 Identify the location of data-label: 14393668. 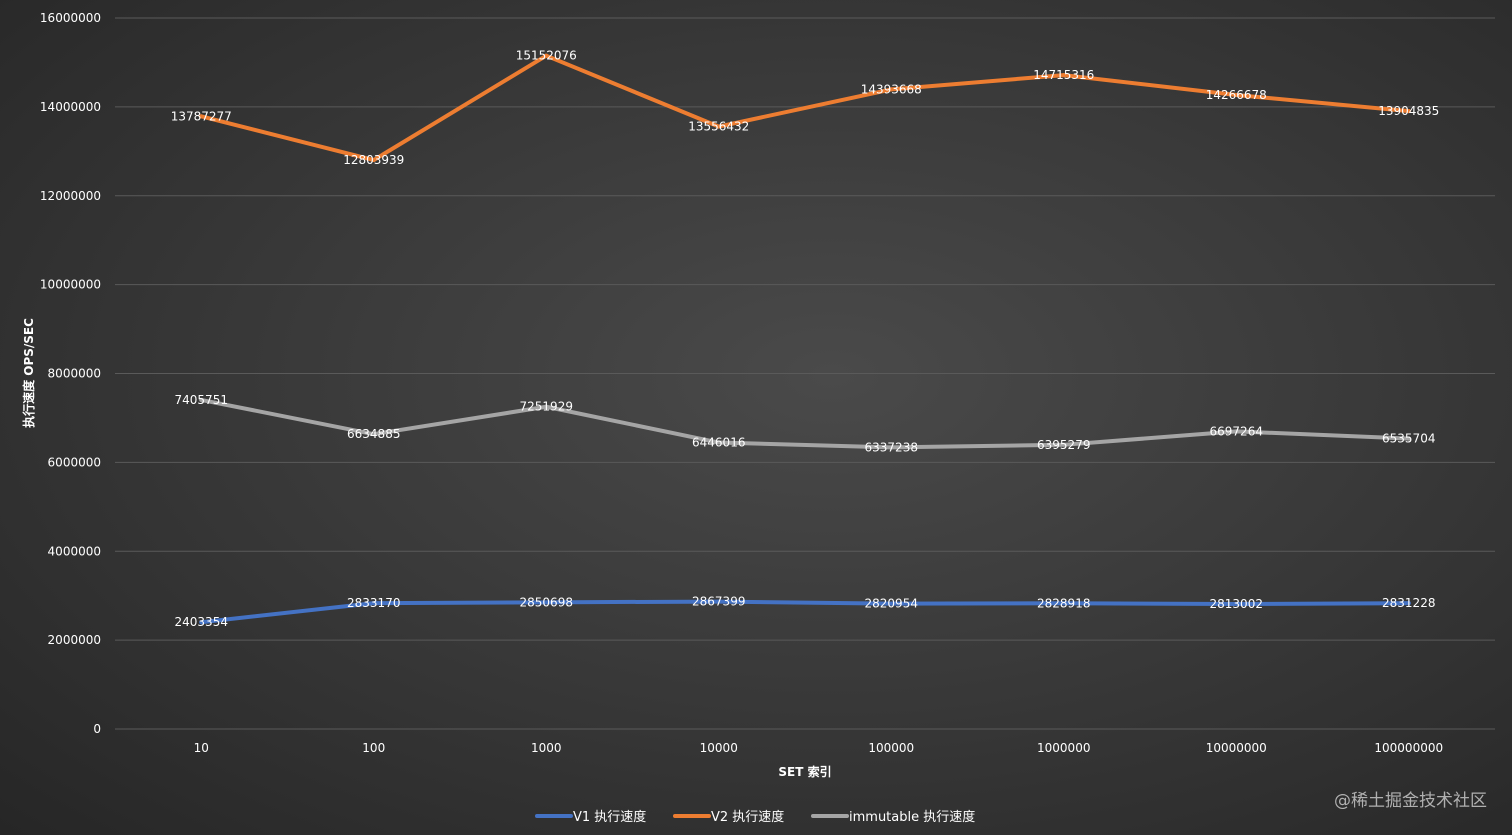
(891, 89).